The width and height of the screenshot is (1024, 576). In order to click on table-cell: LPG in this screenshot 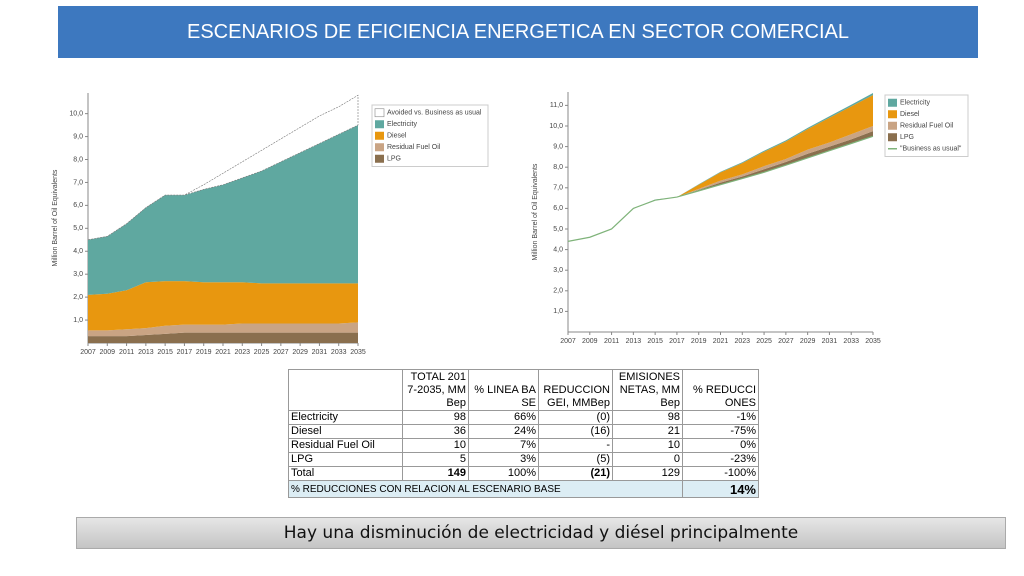, I will do `click(345, 459)`.